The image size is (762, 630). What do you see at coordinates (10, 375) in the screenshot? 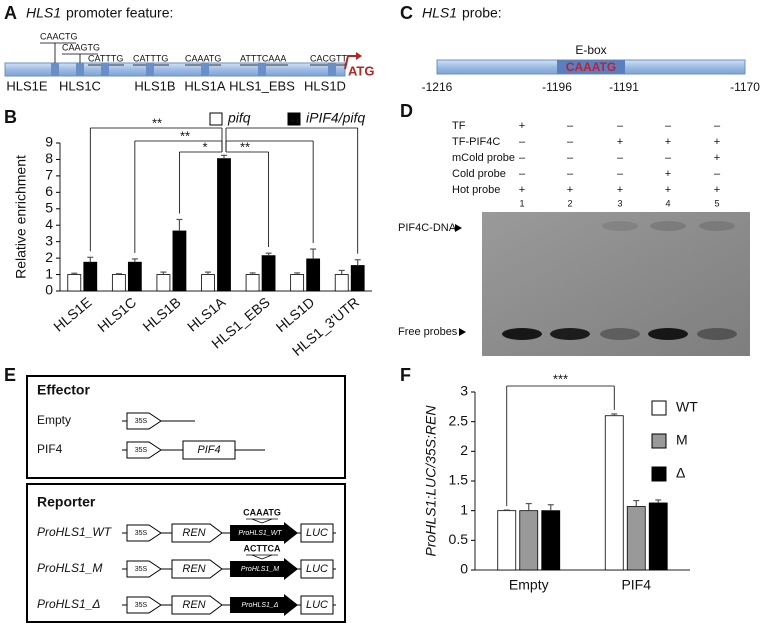
I see `panel-label: E` at bounding box center [10, 375].